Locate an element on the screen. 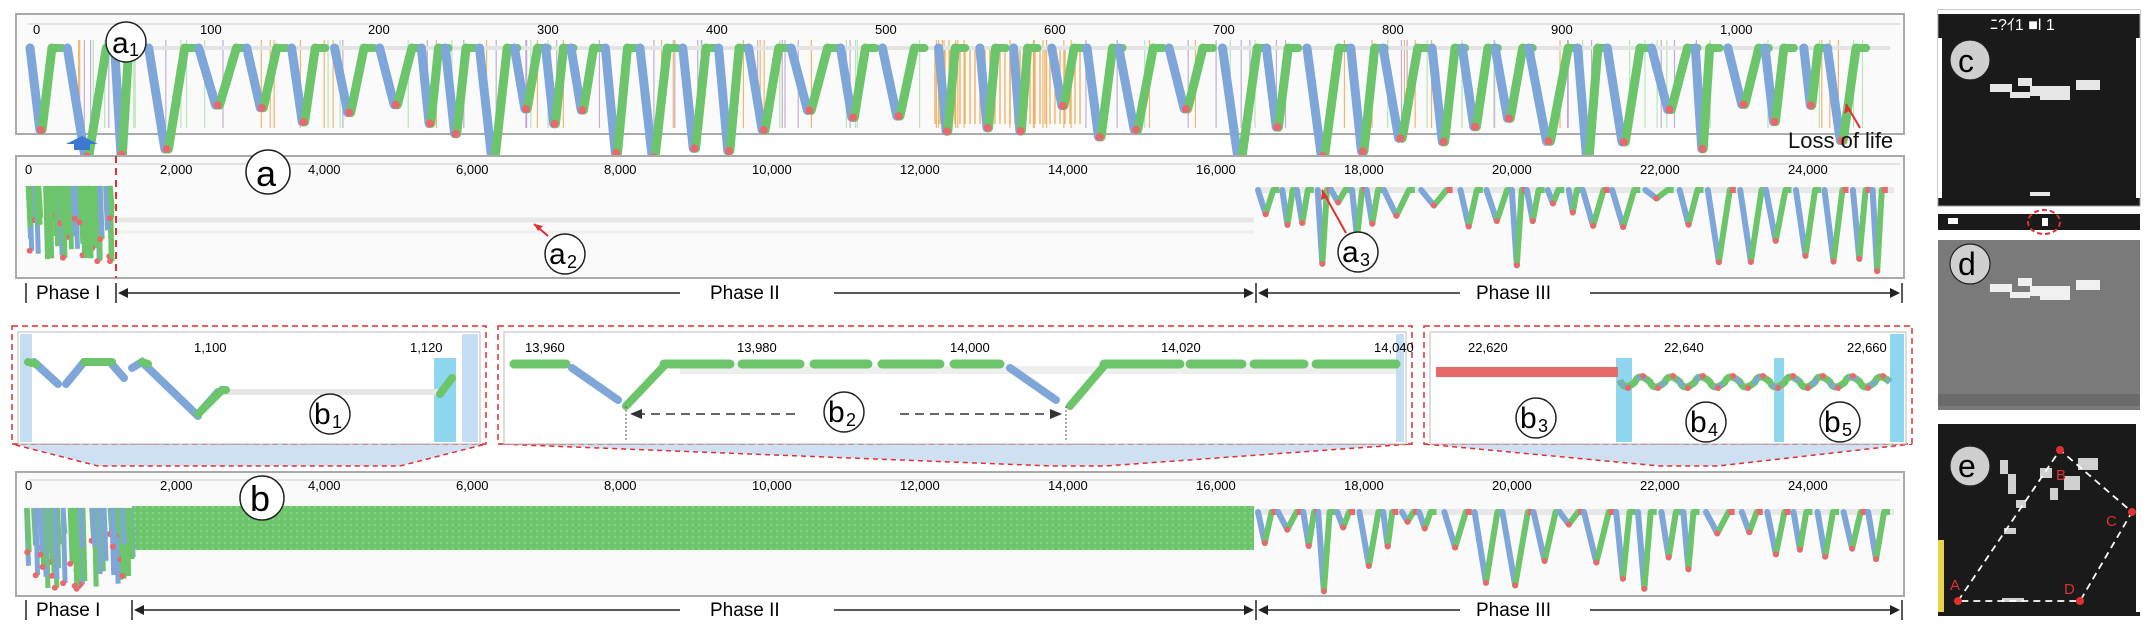 This screenshot has width=2154, height=627. panel-b1: 1,100 1,120 b 1 is located at coordinates (249, 385).